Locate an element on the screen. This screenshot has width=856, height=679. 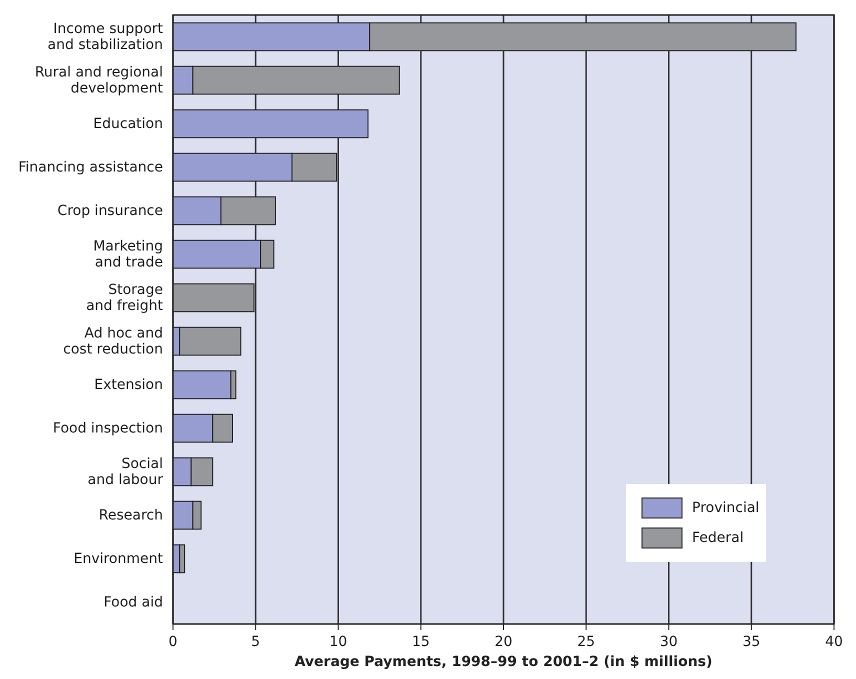
y-tick-label: Extension is located at coordinates (128, 384).